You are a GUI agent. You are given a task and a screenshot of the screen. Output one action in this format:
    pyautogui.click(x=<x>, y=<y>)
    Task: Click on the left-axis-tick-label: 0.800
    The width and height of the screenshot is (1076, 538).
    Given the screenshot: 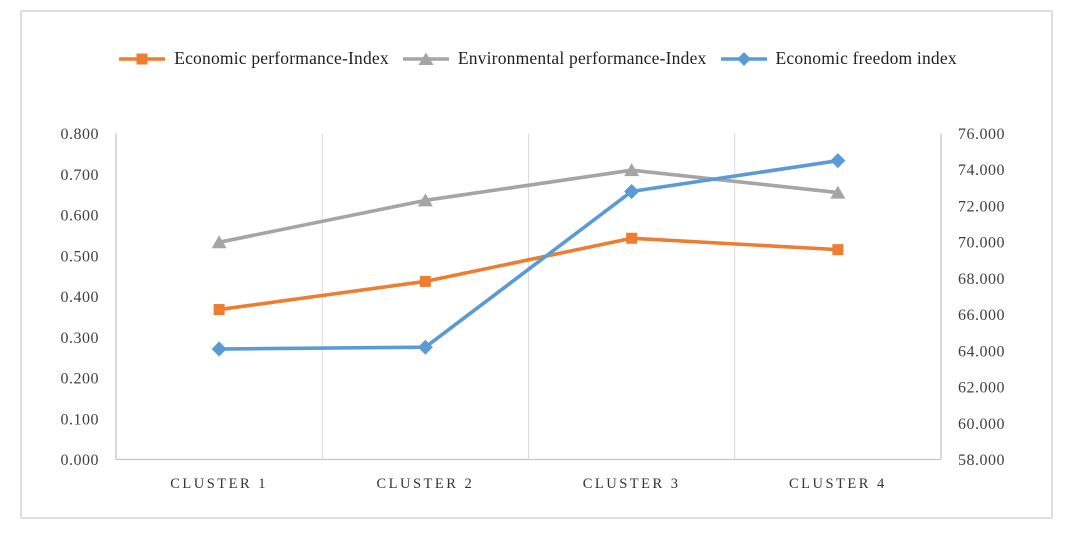 What is the action you would take?
    pyautogui.click(x=80, y=134)
    